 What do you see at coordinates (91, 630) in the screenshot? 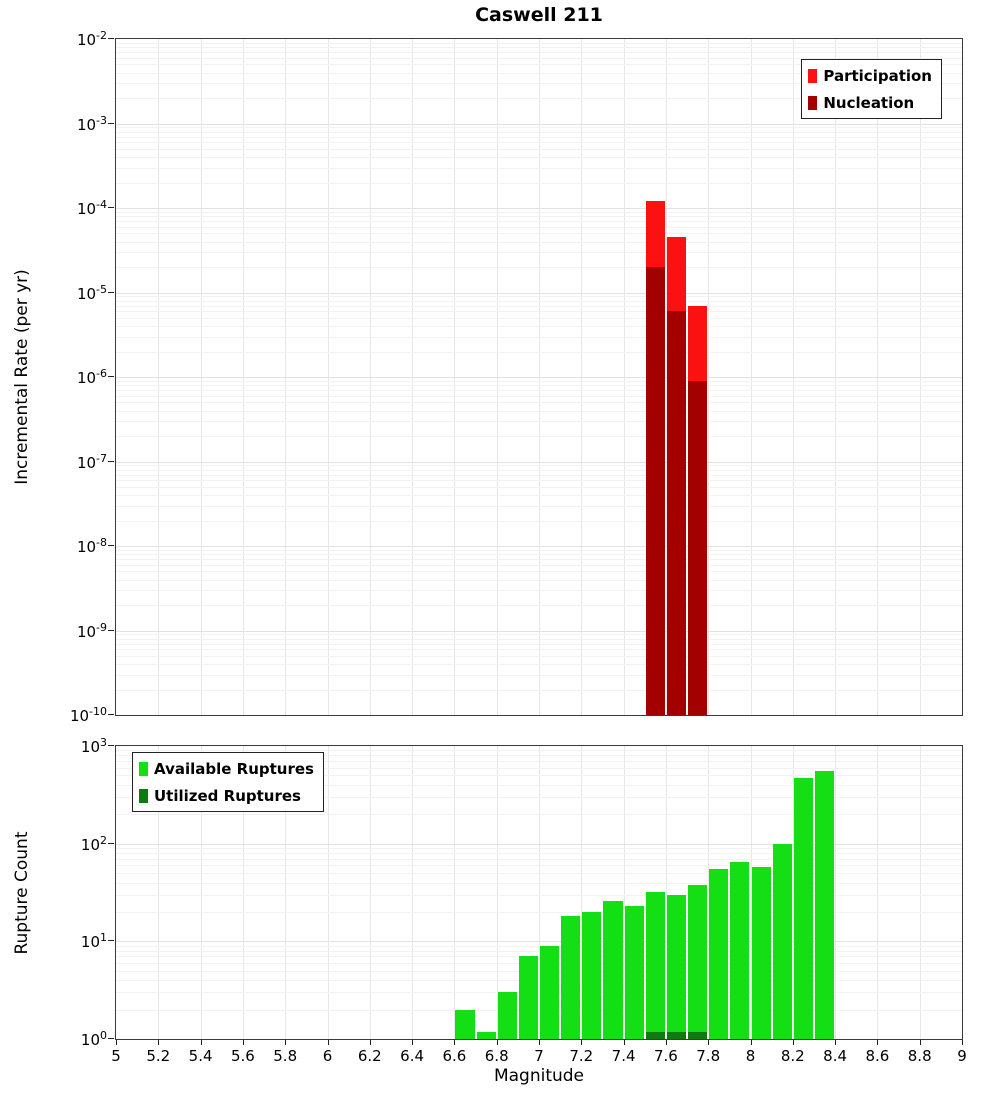
I see `y-tick-label: 10⁻⁹` at bounding box center [91, 630].